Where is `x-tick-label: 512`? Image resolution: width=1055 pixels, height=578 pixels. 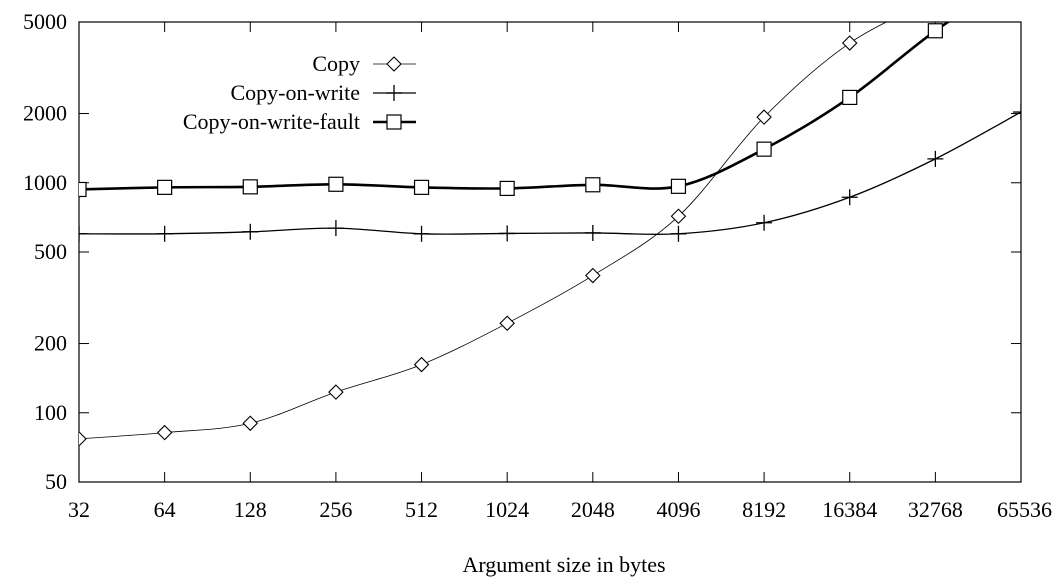
x-tick-label: 512 is located at coordinates (421, 509).